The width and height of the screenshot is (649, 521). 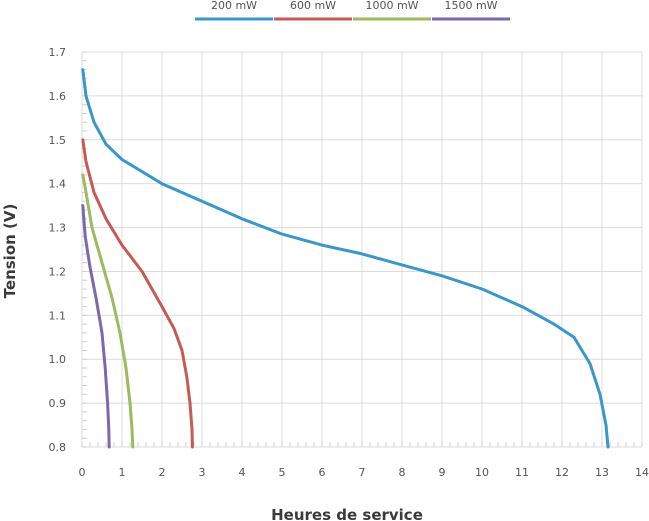 I want to click on x-tick-label: 3, so click(x=202, y=472).